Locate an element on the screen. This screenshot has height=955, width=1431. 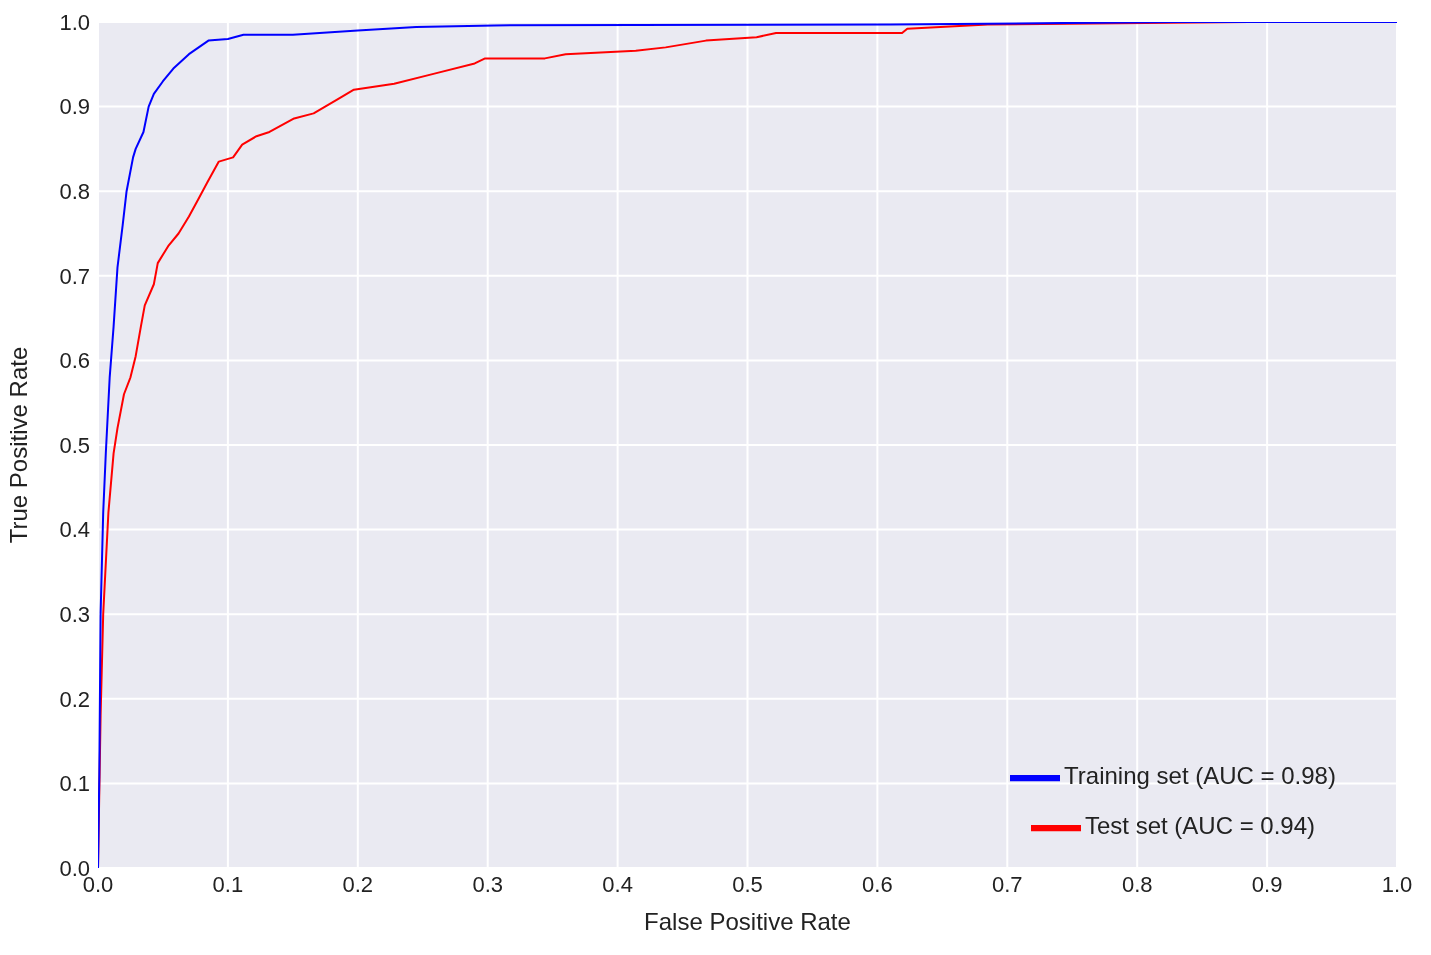
y-tick-label: 0.1 is located at coordinates (74, 784).